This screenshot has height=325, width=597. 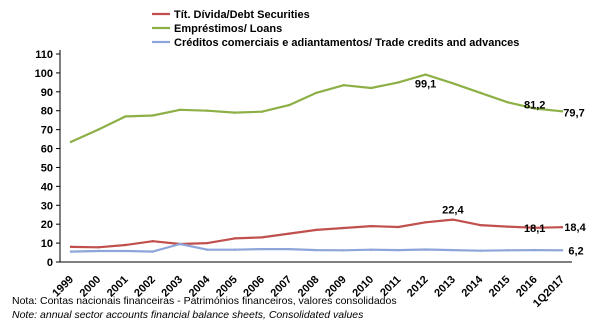 I want to click on x-tick-label: 2012, so click(x=418, y=287).